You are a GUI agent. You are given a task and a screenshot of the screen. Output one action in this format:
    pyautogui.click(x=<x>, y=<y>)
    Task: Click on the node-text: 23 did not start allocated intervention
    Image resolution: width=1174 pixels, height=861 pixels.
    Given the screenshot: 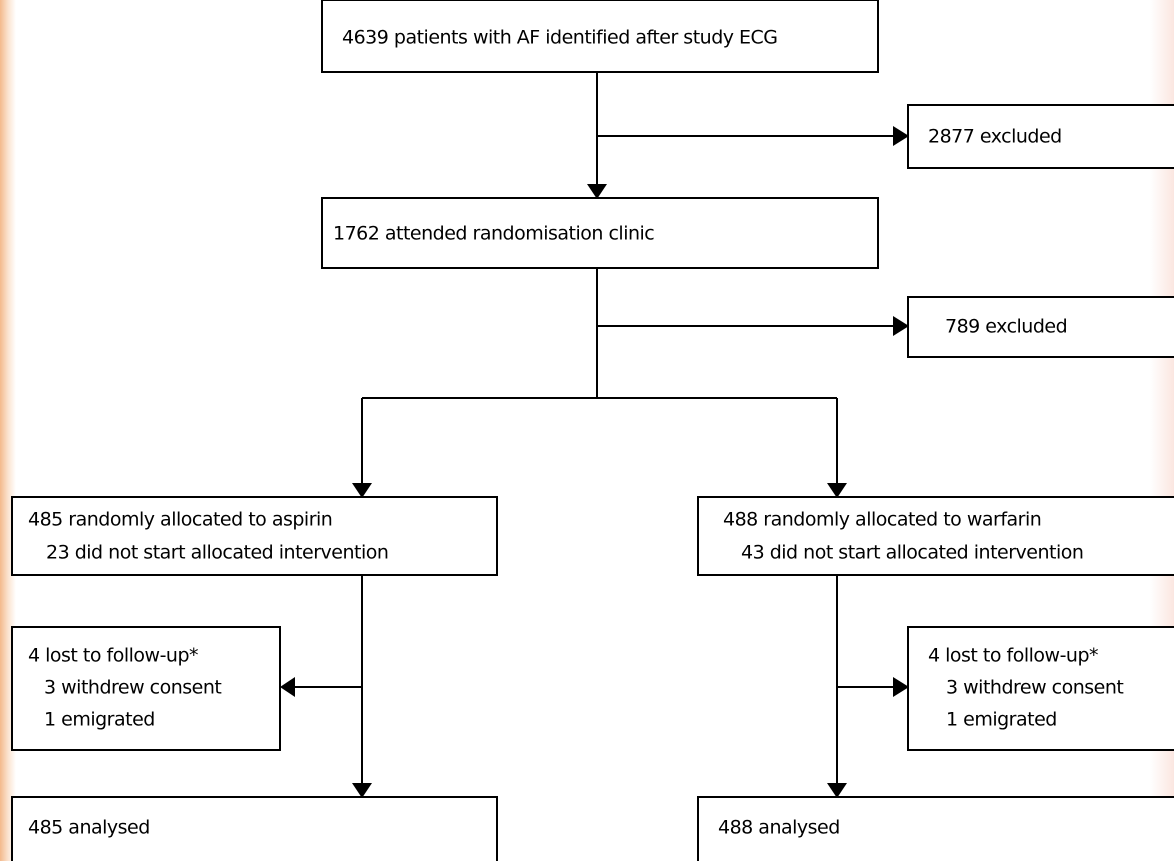 What is the action you would take?
    pyautogui.click(x=217, y=553)
    